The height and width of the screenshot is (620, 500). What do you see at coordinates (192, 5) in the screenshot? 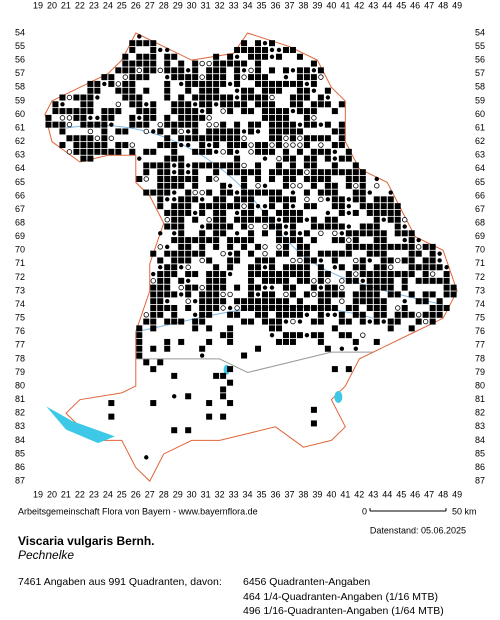
I see `column-label: 30` at bounding box center [192, 5].